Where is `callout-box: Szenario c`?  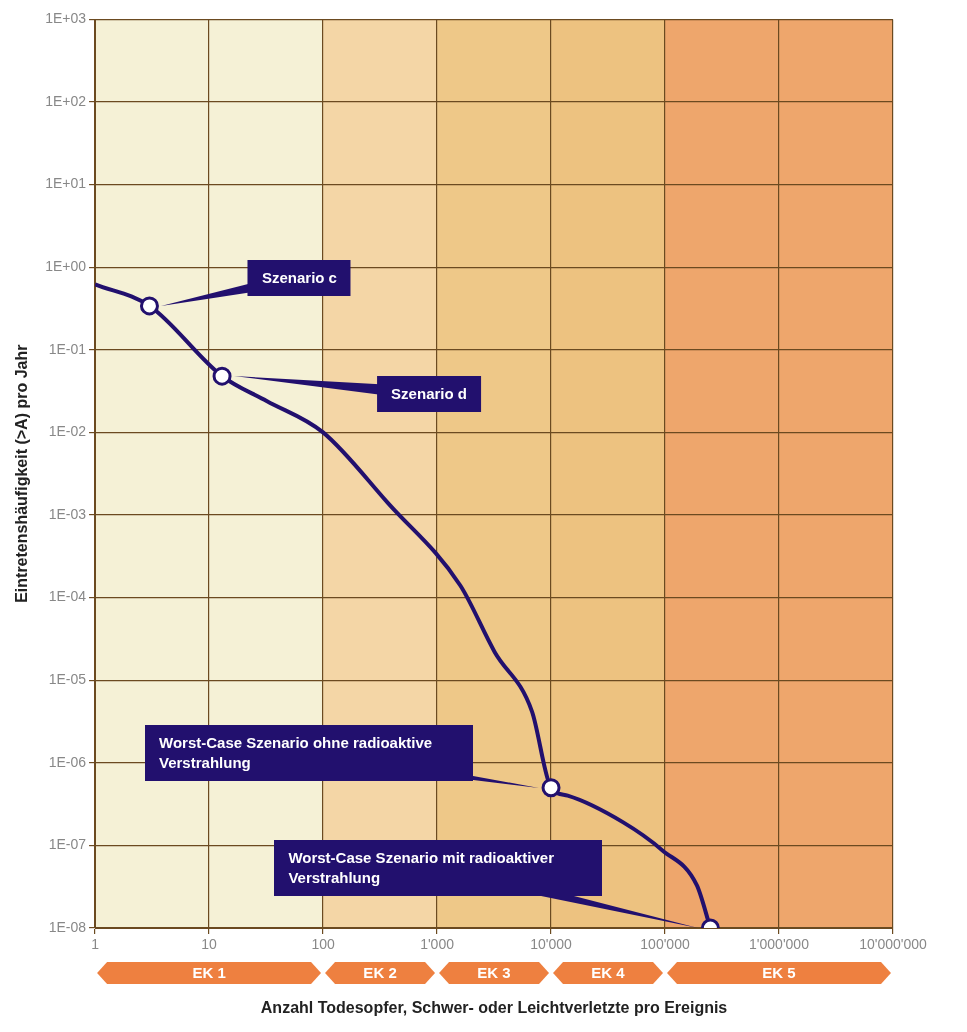 callout-box: Szenario c is located at coordinates (299, 277).